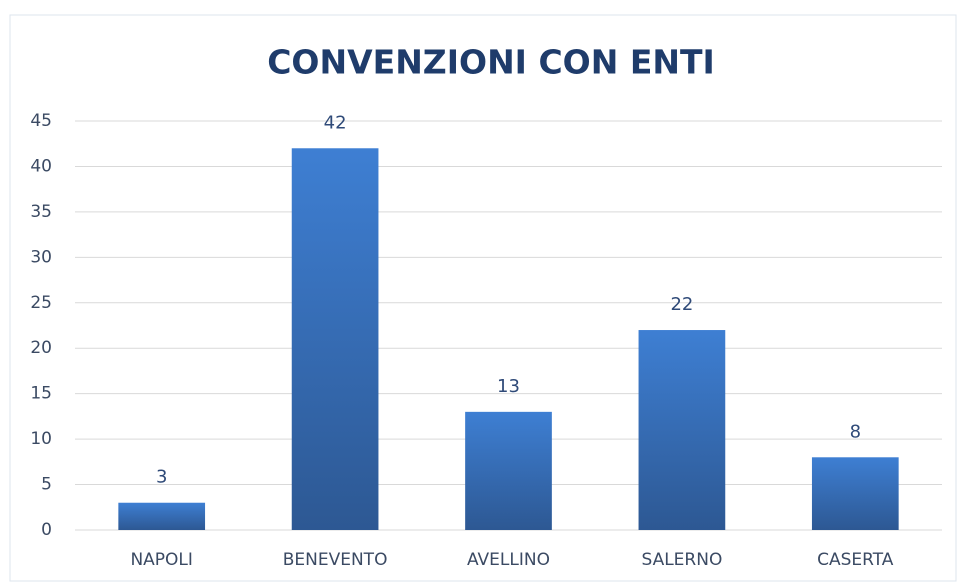 This screenshot has width=958, height=583. Describe the element at coordinates (41, 303) in the screenshot. I see `y-tick-label: 25` at that location.